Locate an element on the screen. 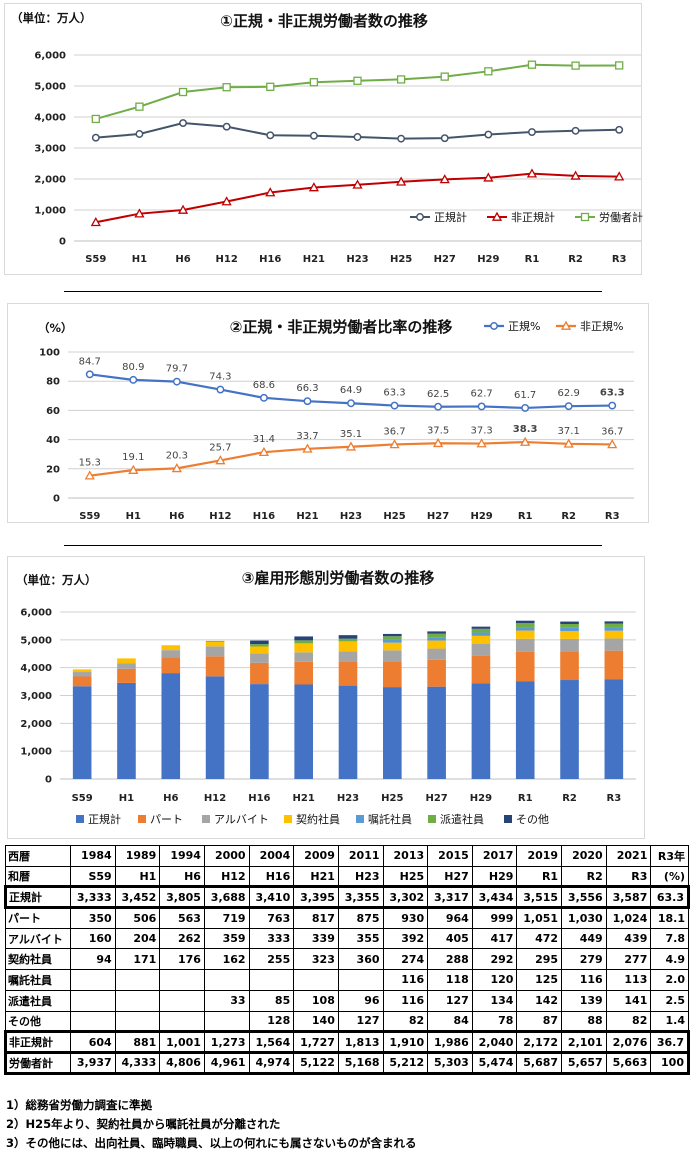 This screenshot has height=1159, width=696. table-cell: 881 is located at coordinates (137, 1042).